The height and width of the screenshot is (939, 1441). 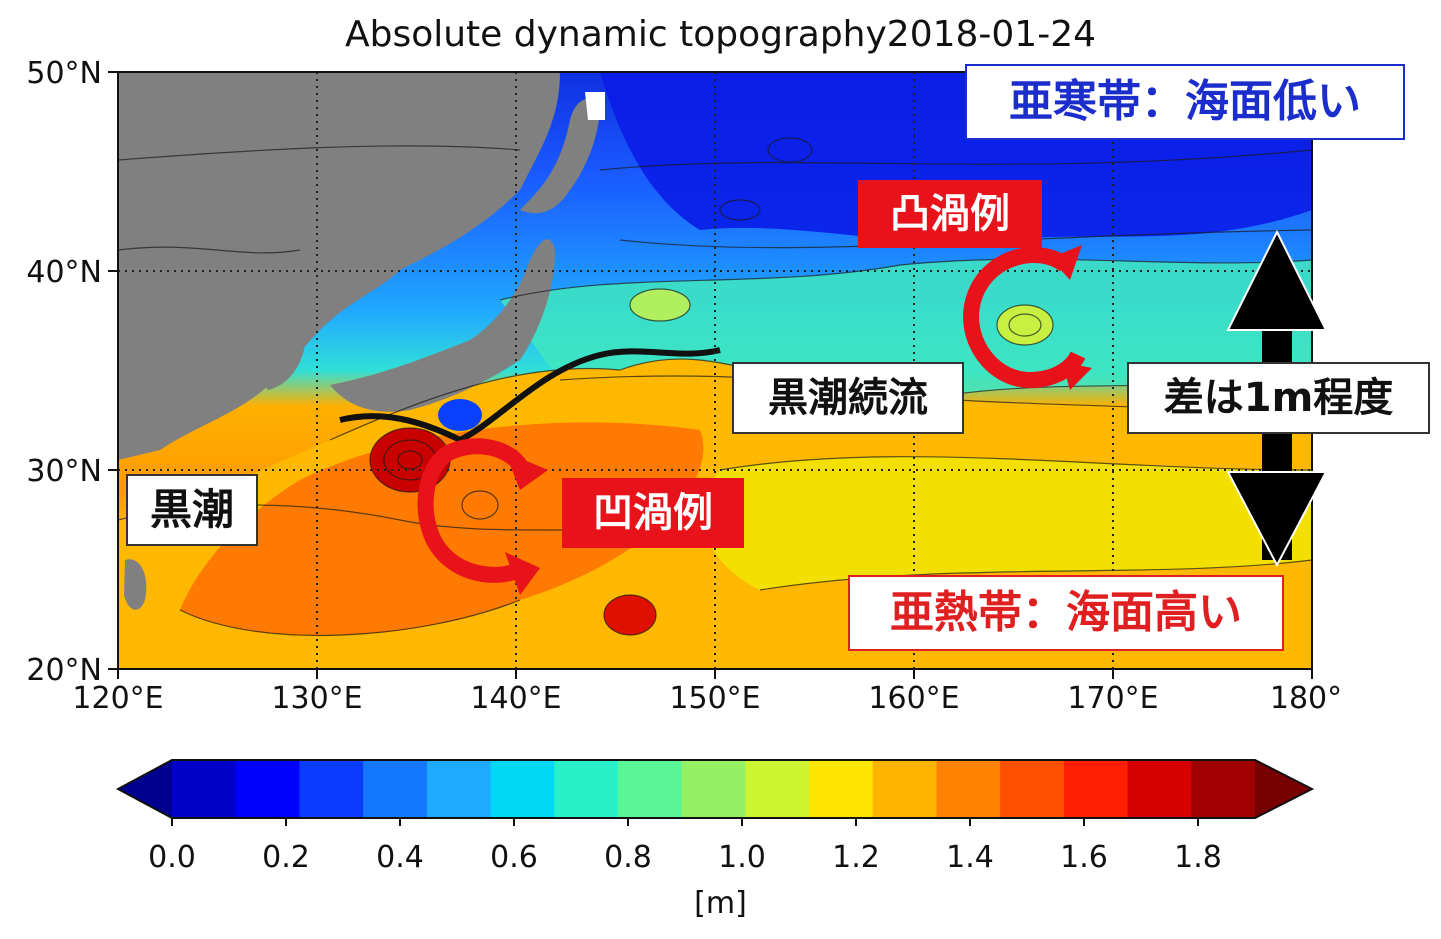 I want to click on colorbar-tick-label: 0.6, so click(x=514, y=857).